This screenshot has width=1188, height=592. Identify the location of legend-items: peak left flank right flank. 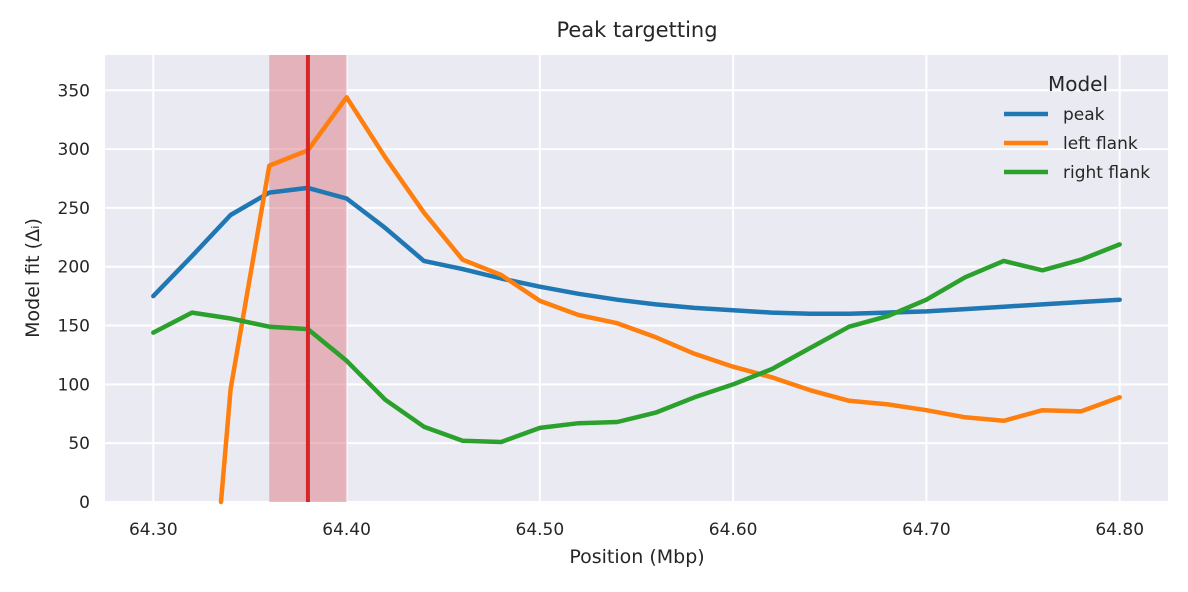
(1077, 144).